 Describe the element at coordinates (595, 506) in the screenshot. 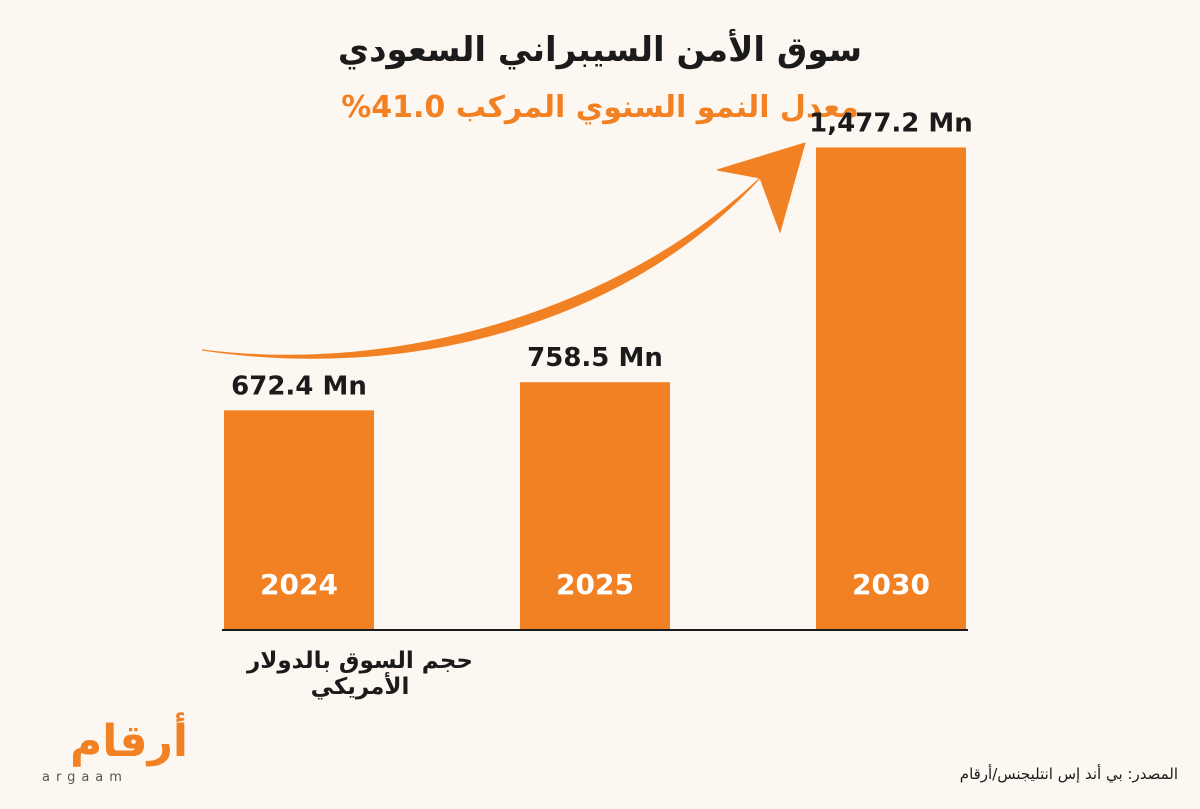

I see `bar-2025` at that location.